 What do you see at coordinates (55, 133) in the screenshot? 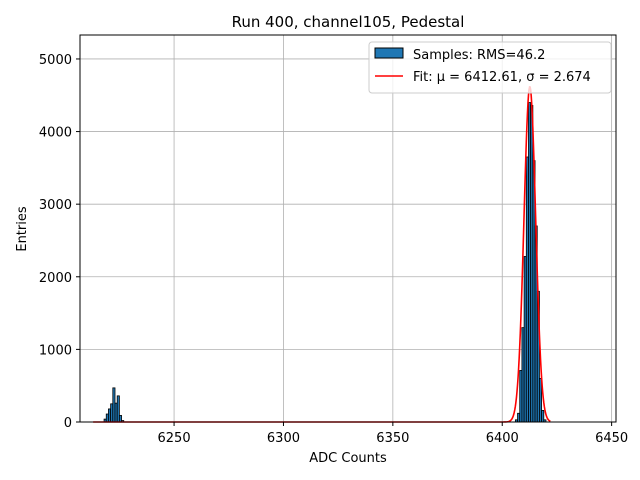
I see `y-tick-label: 4000` at bounding box center [55, 133].